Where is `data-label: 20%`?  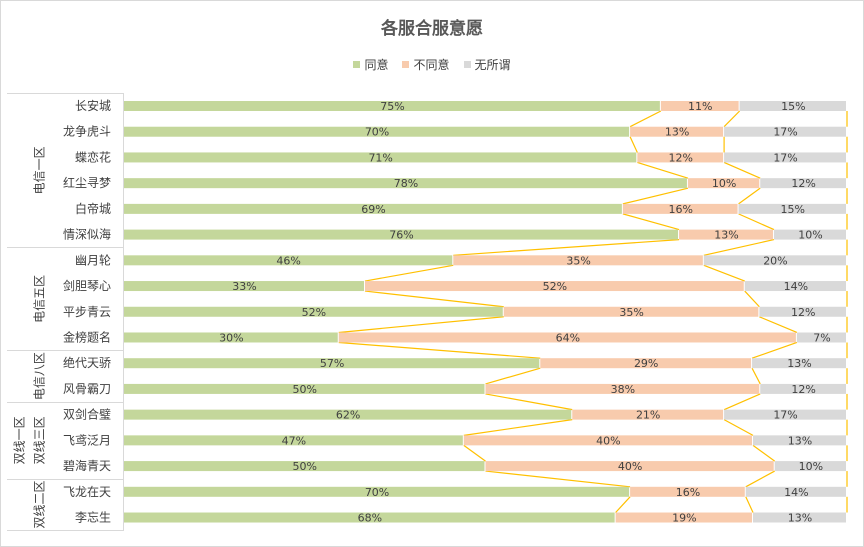 data-label: 20% is located at coordinates (775, 260).